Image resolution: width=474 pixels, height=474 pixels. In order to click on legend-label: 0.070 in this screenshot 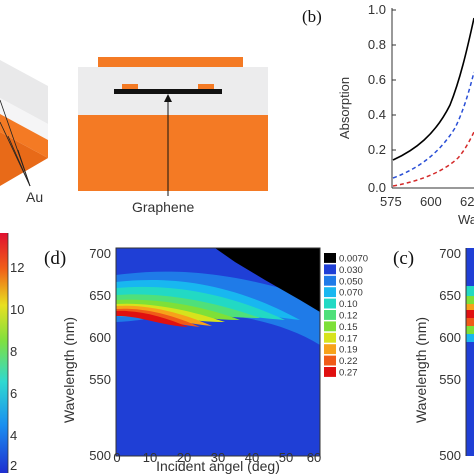, I will do `click(351, 293)`.